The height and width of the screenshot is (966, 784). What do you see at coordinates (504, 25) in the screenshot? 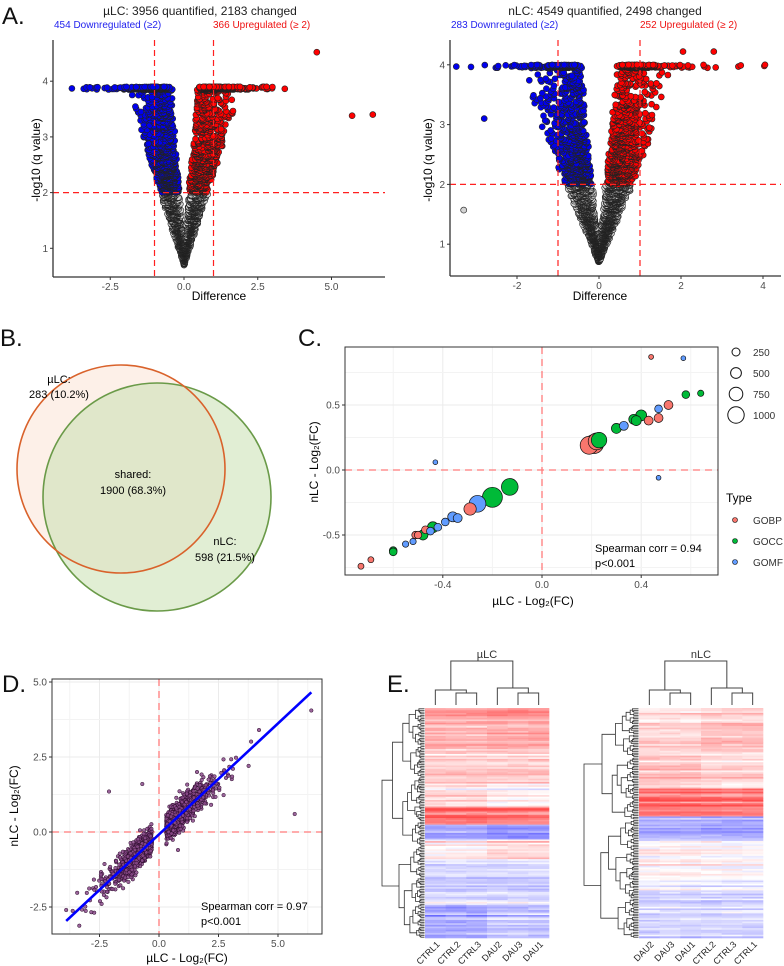
I see `downregulated-count: 283 Downregulated (≥2)` at bounding box center [504, 25].